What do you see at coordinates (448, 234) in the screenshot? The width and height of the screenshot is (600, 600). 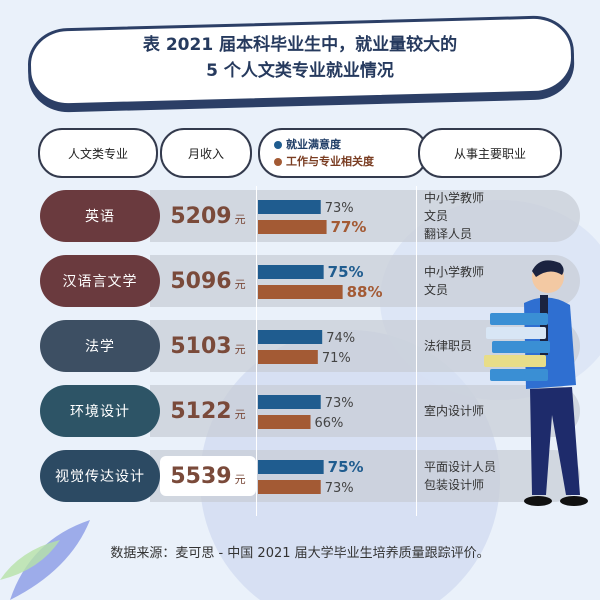 I see `occupation-item: 翻译人员` at bounding box center [448, 234].